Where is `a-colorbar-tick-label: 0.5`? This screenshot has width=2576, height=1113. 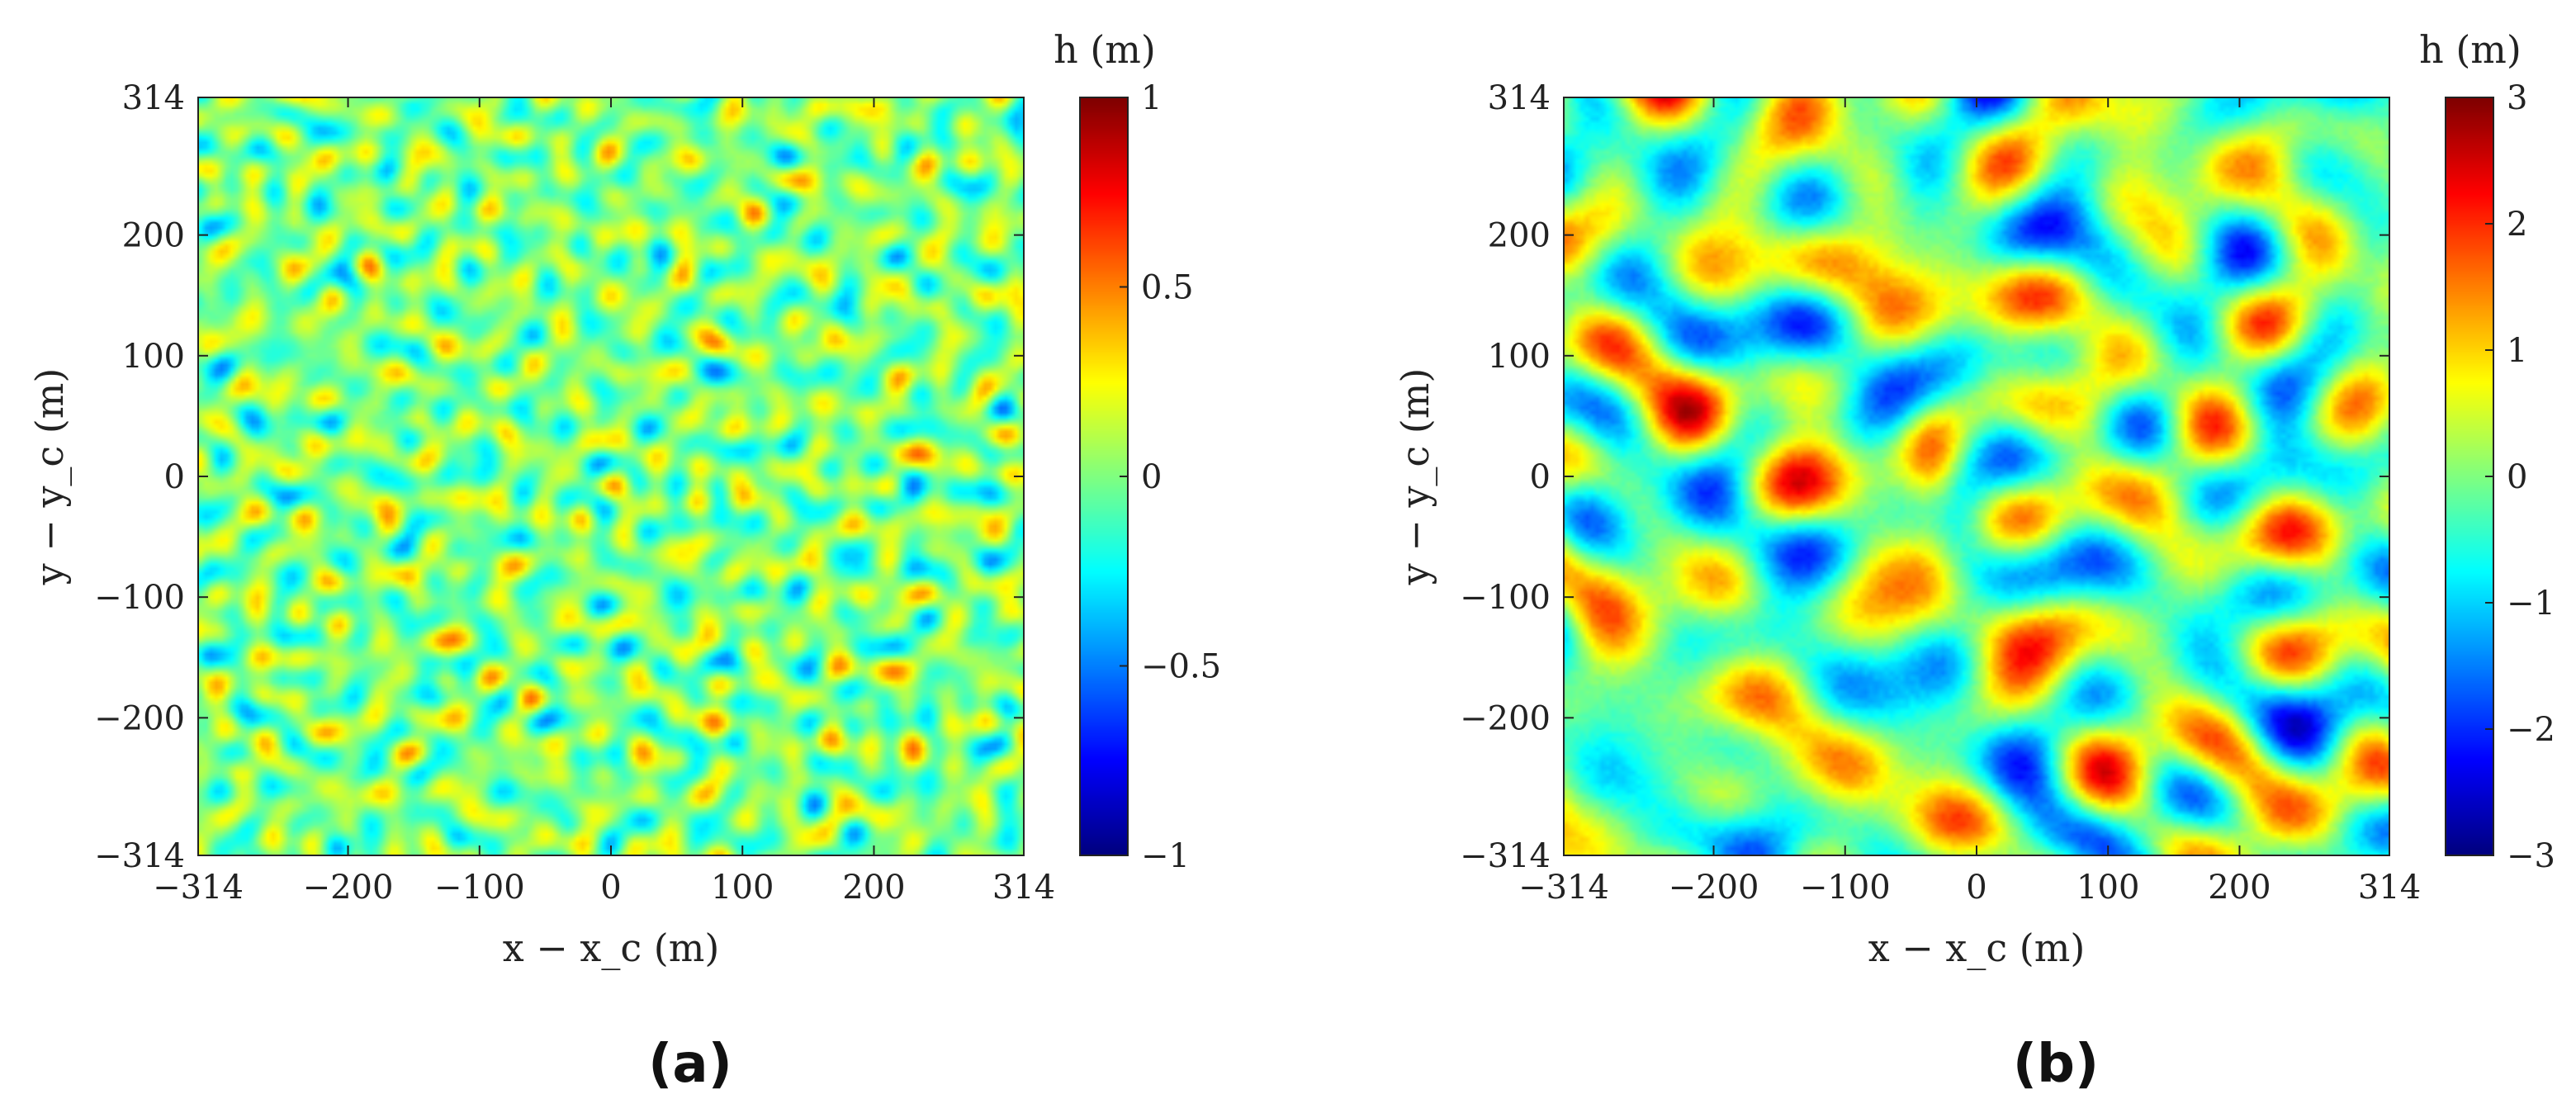
a-colorbar-tick-label: 0.5 is located at coordinates (1167, 288).